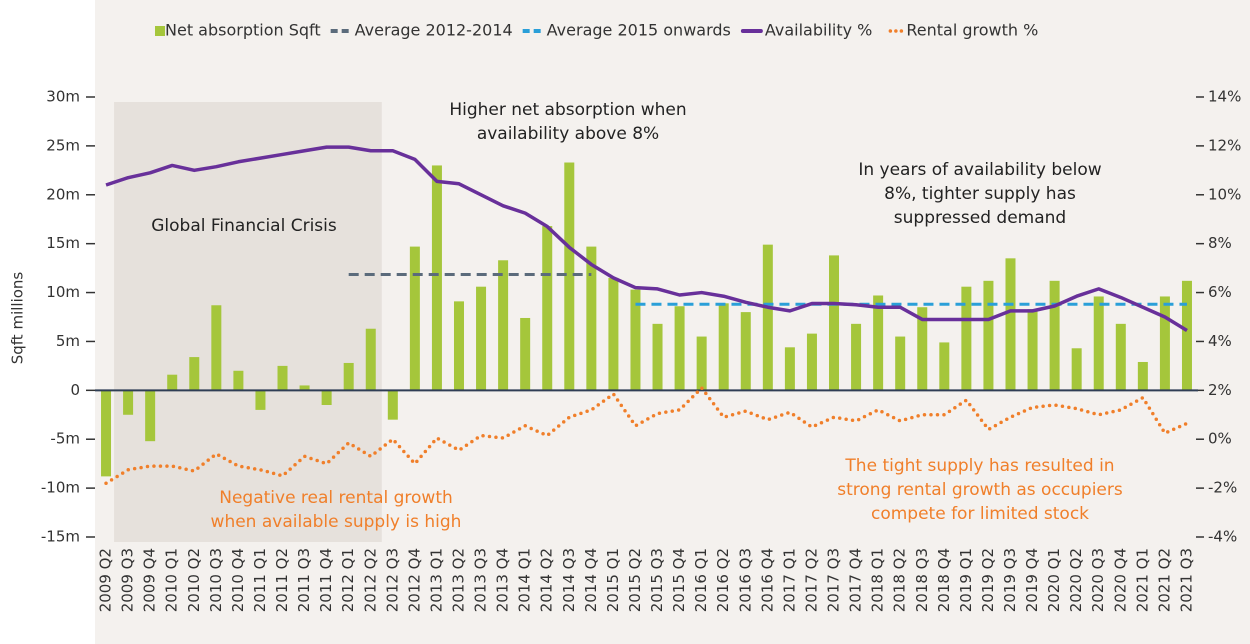 Image resolution: width=1250 pixels, height=644 pixels. I want to click on shaded-period, so click(248, 322).